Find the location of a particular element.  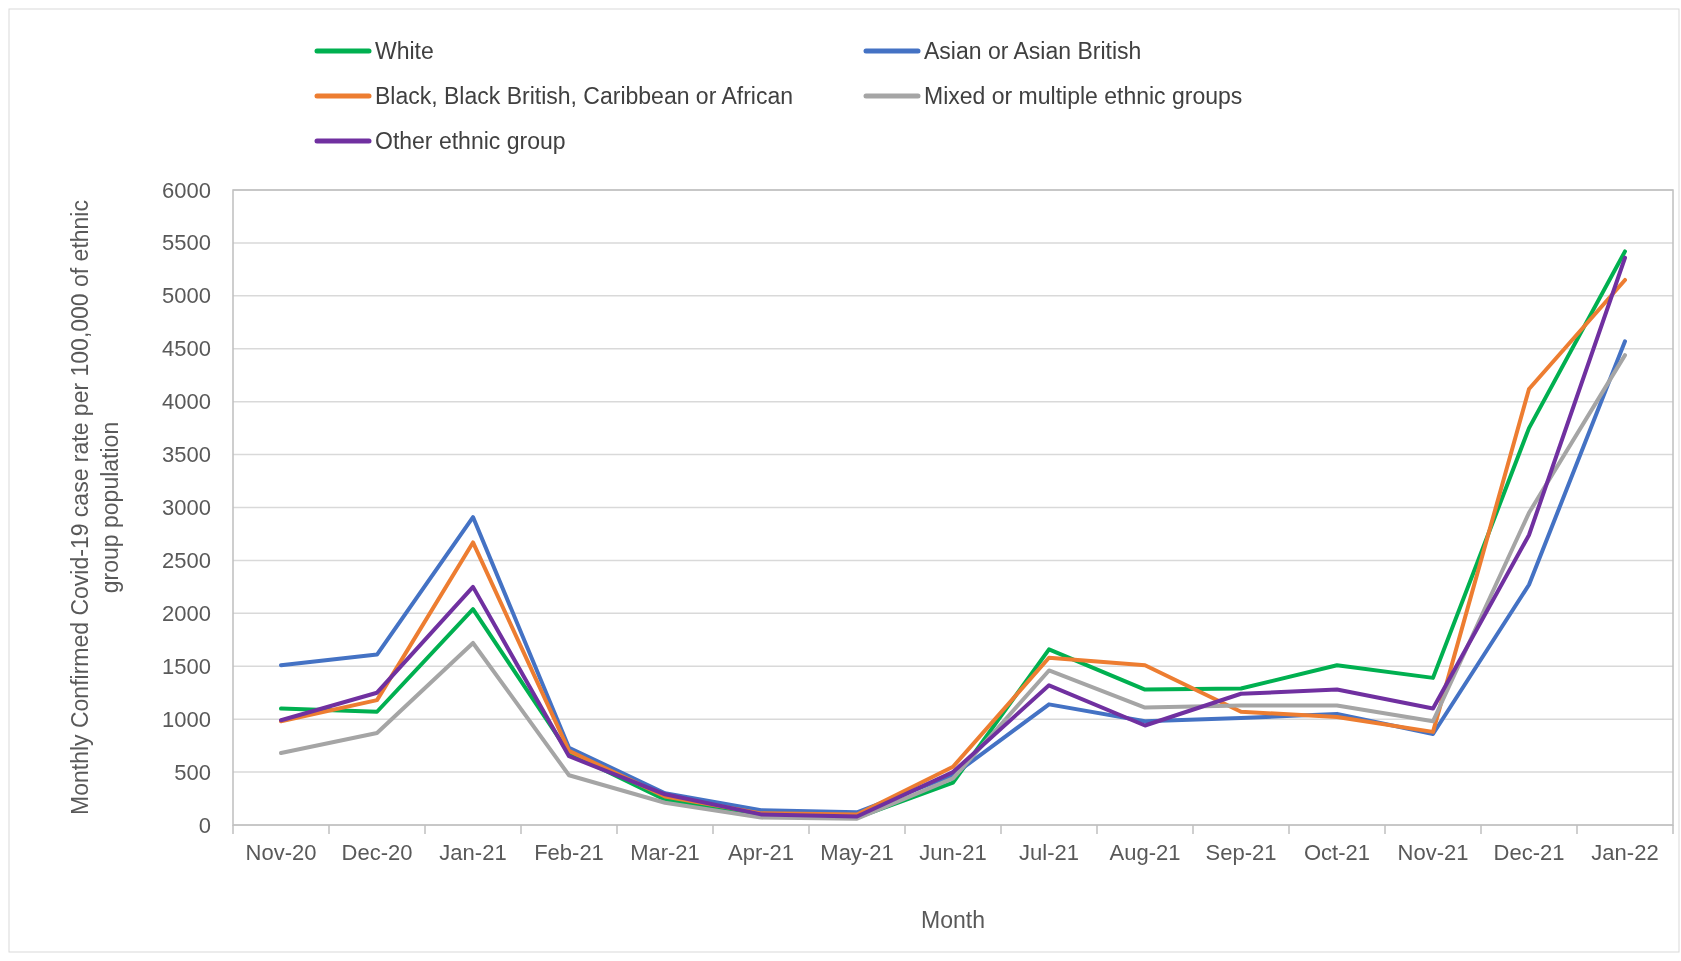

x-tick-label: Feb-21 is located at coordinates (569, 852).